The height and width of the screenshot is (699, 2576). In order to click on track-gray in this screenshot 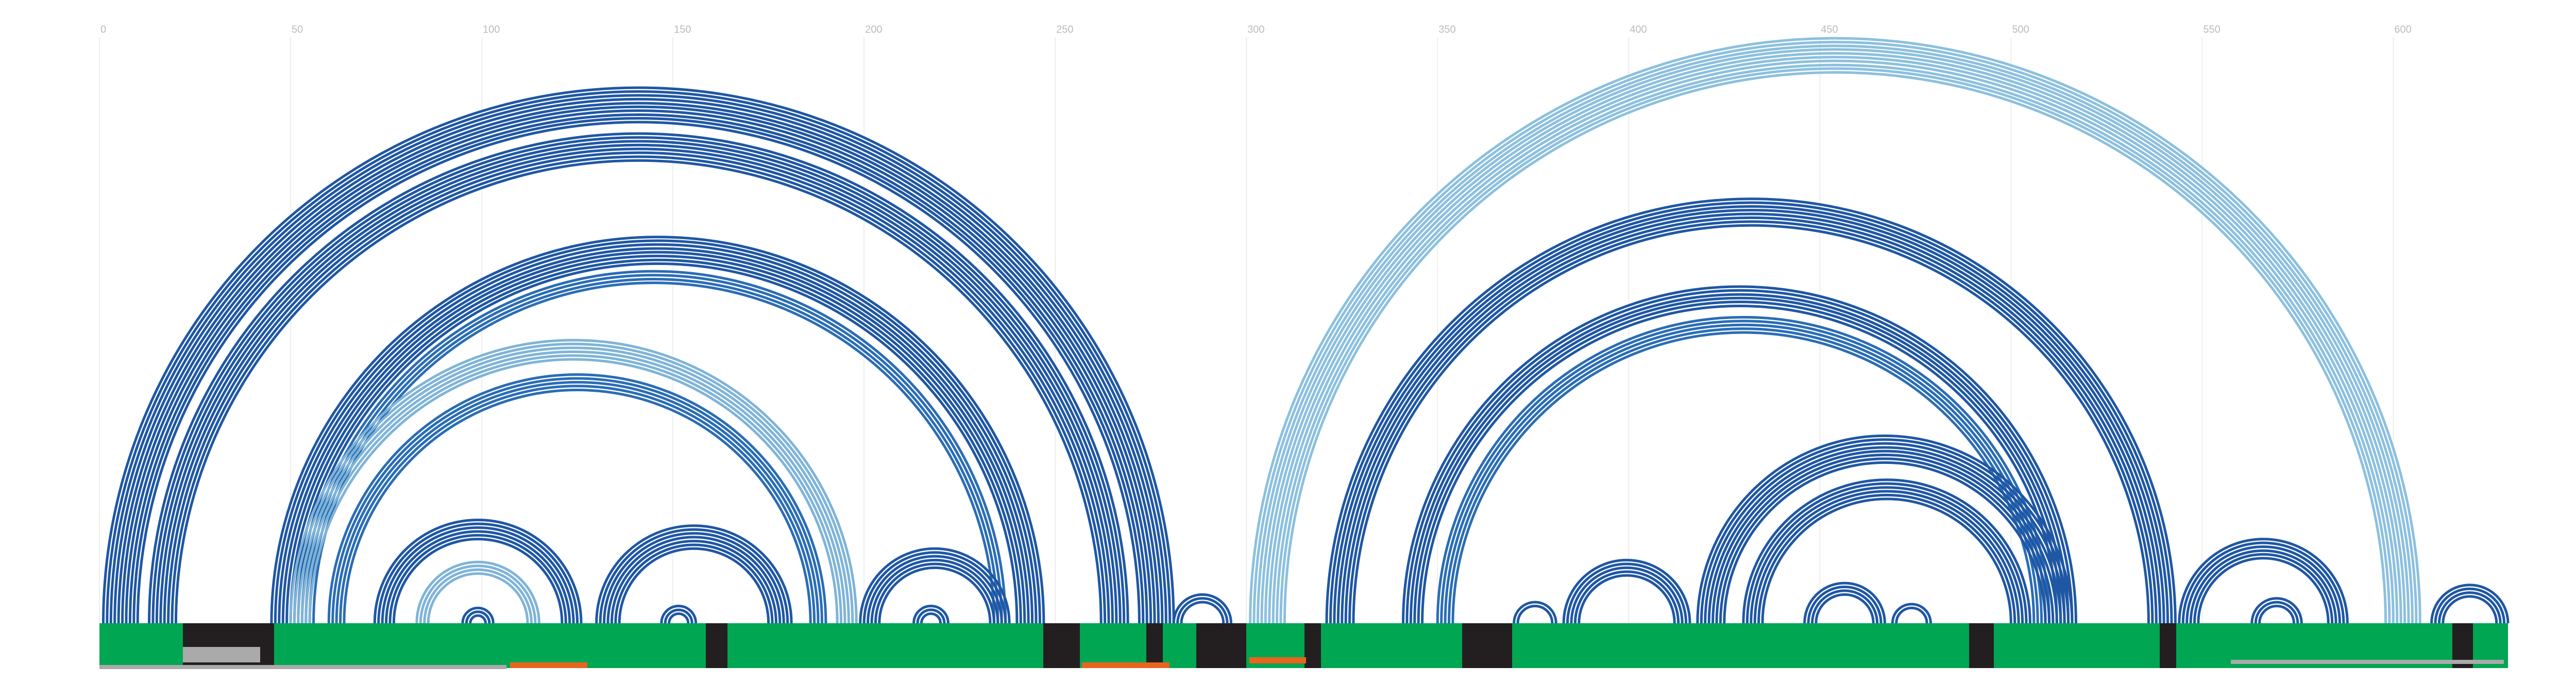, I will do `click(2367, 662)`.